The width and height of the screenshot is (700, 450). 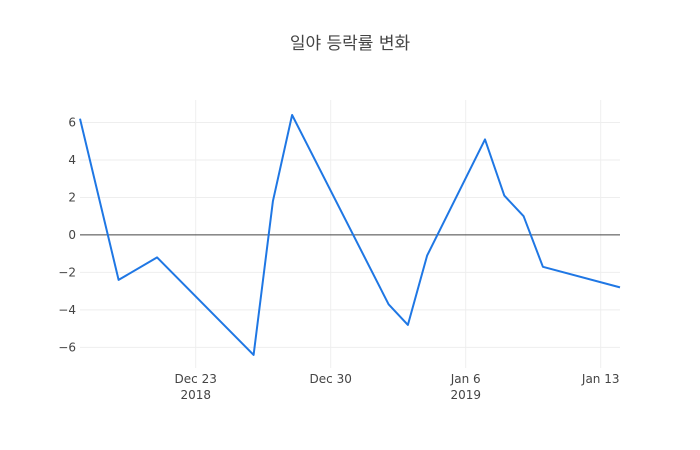 What do you see at coordinates (465, 395) in the screenshot?
I see `x-tick-year-label: 2019` at bounding box center [465, 395].